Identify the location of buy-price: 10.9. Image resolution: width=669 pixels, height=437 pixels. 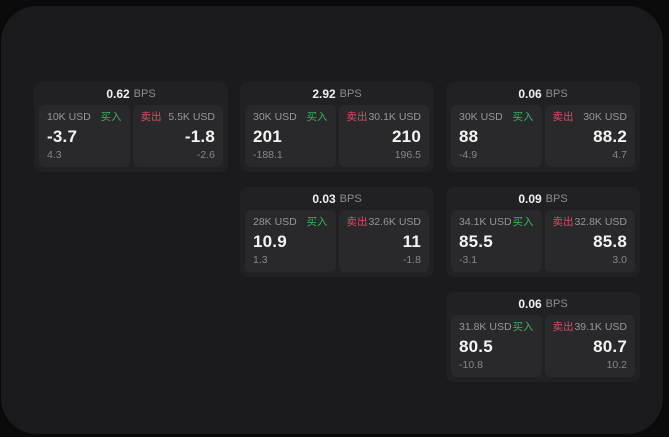
(270, 241).